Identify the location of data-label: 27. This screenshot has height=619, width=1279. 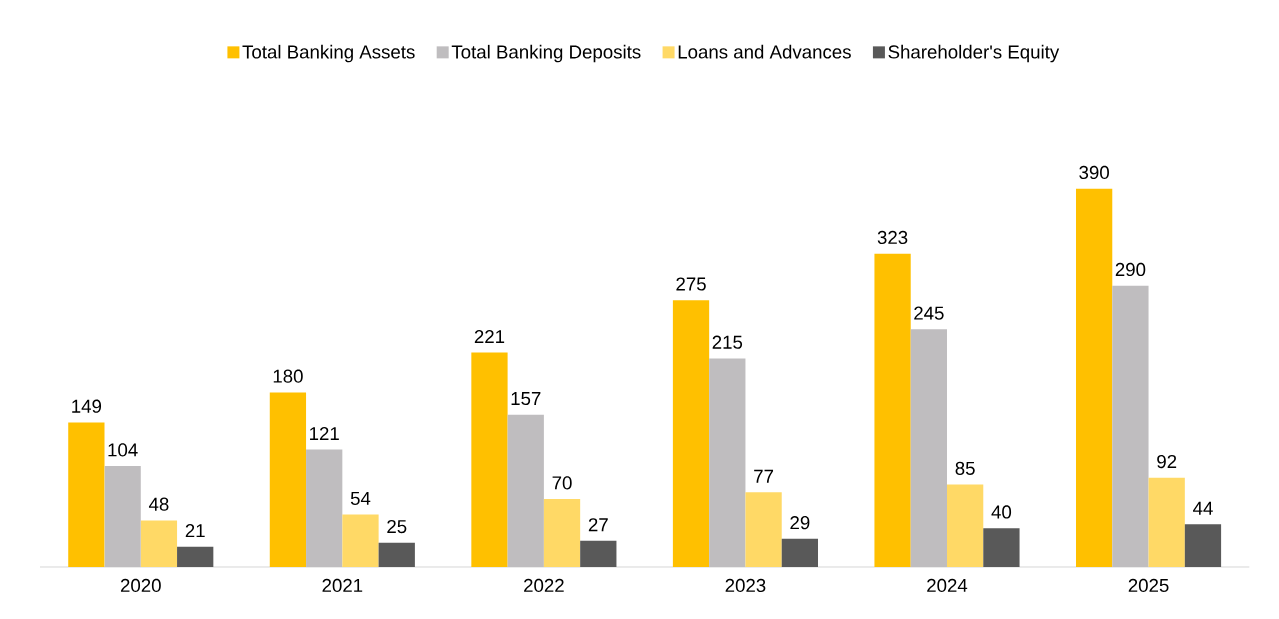
(598, 525).